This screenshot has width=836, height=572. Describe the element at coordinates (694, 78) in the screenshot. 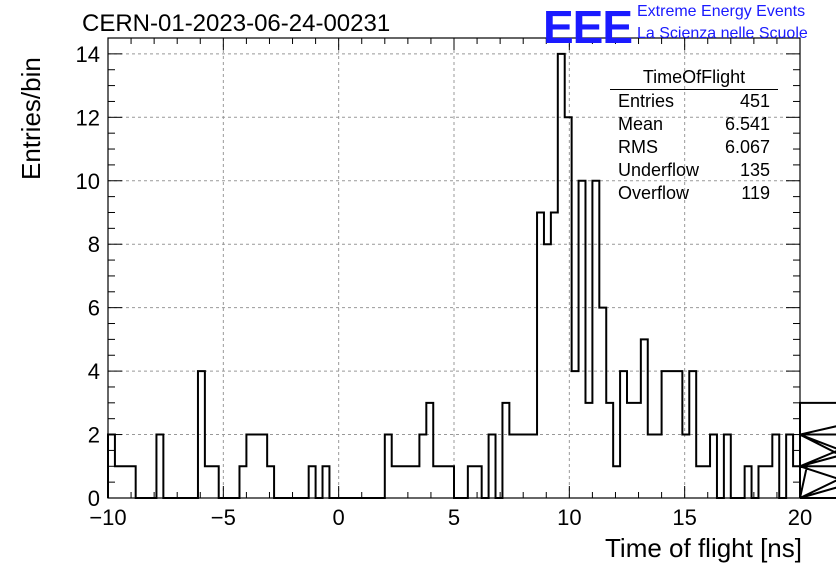

I see `stats-title: TimeOfFlight` at that location.